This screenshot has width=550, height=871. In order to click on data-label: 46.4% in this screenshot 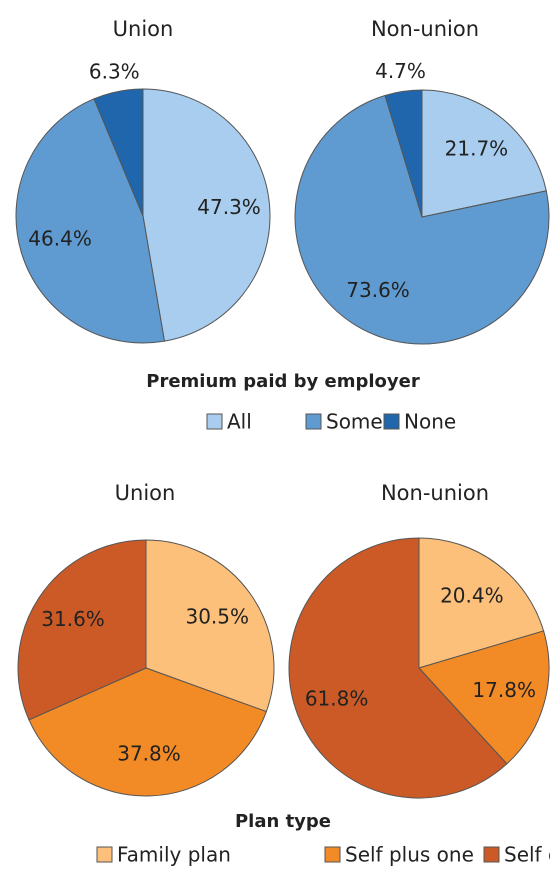, I will do `click(60, 239)`.